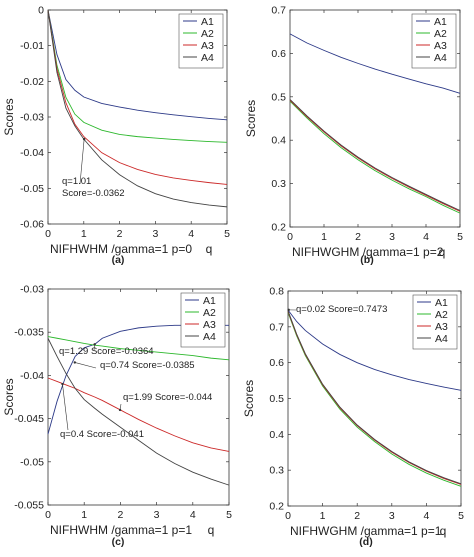  Describe the element at coordinates (121, 249) in the screenshot. I see `x-axis-label: NIFHWHM /gamma=1 p=0` at that location.